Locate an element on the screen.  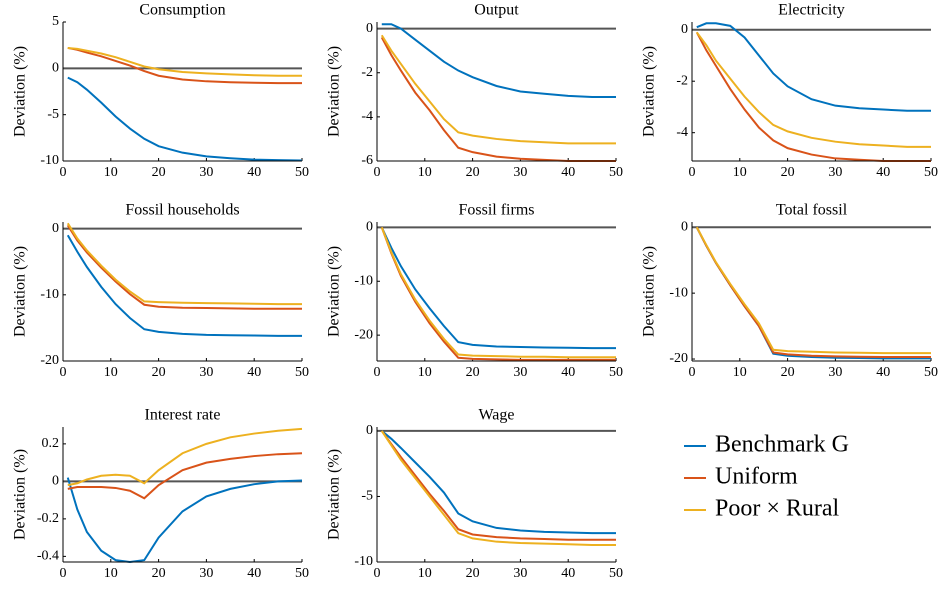
panel-title: Total fossil is located at coordinates (812, 210).